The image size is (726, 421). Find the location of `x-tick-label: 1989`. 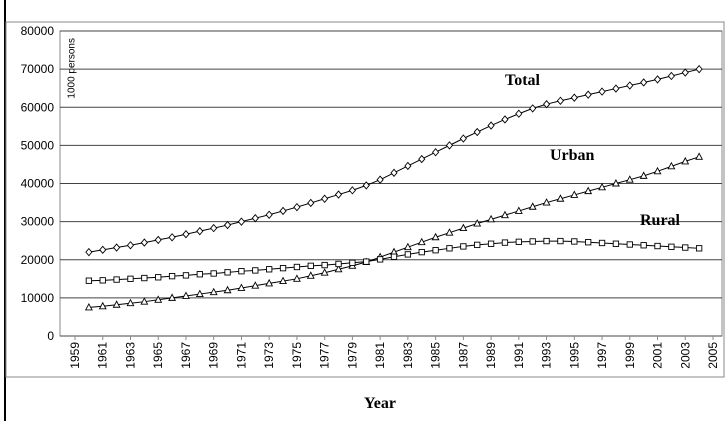

x-tick-label: 1989 is located at coordinates (491, 355).